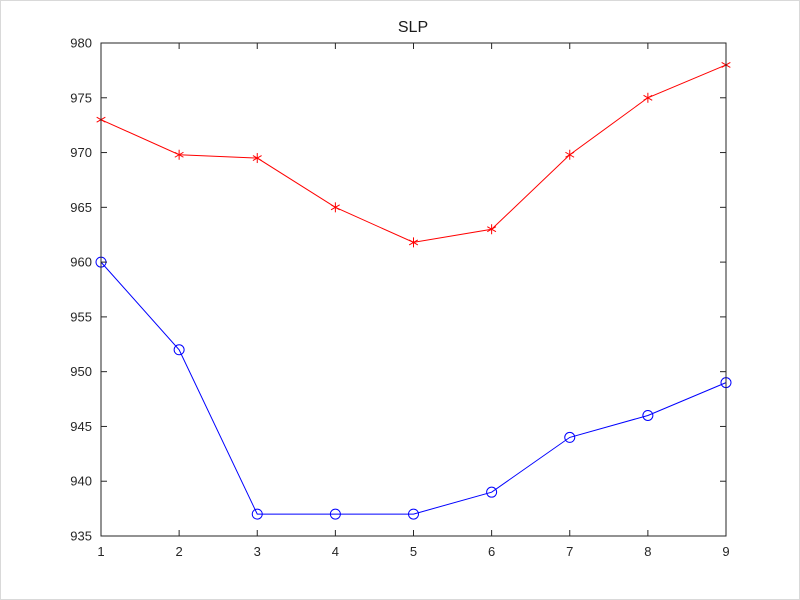 The height and width of the screenshot is (600, 800). What do you see at coordinates (81, 536) in the screenshot?
I see `y-tick-label: 935` at bounding box center [81, 536].